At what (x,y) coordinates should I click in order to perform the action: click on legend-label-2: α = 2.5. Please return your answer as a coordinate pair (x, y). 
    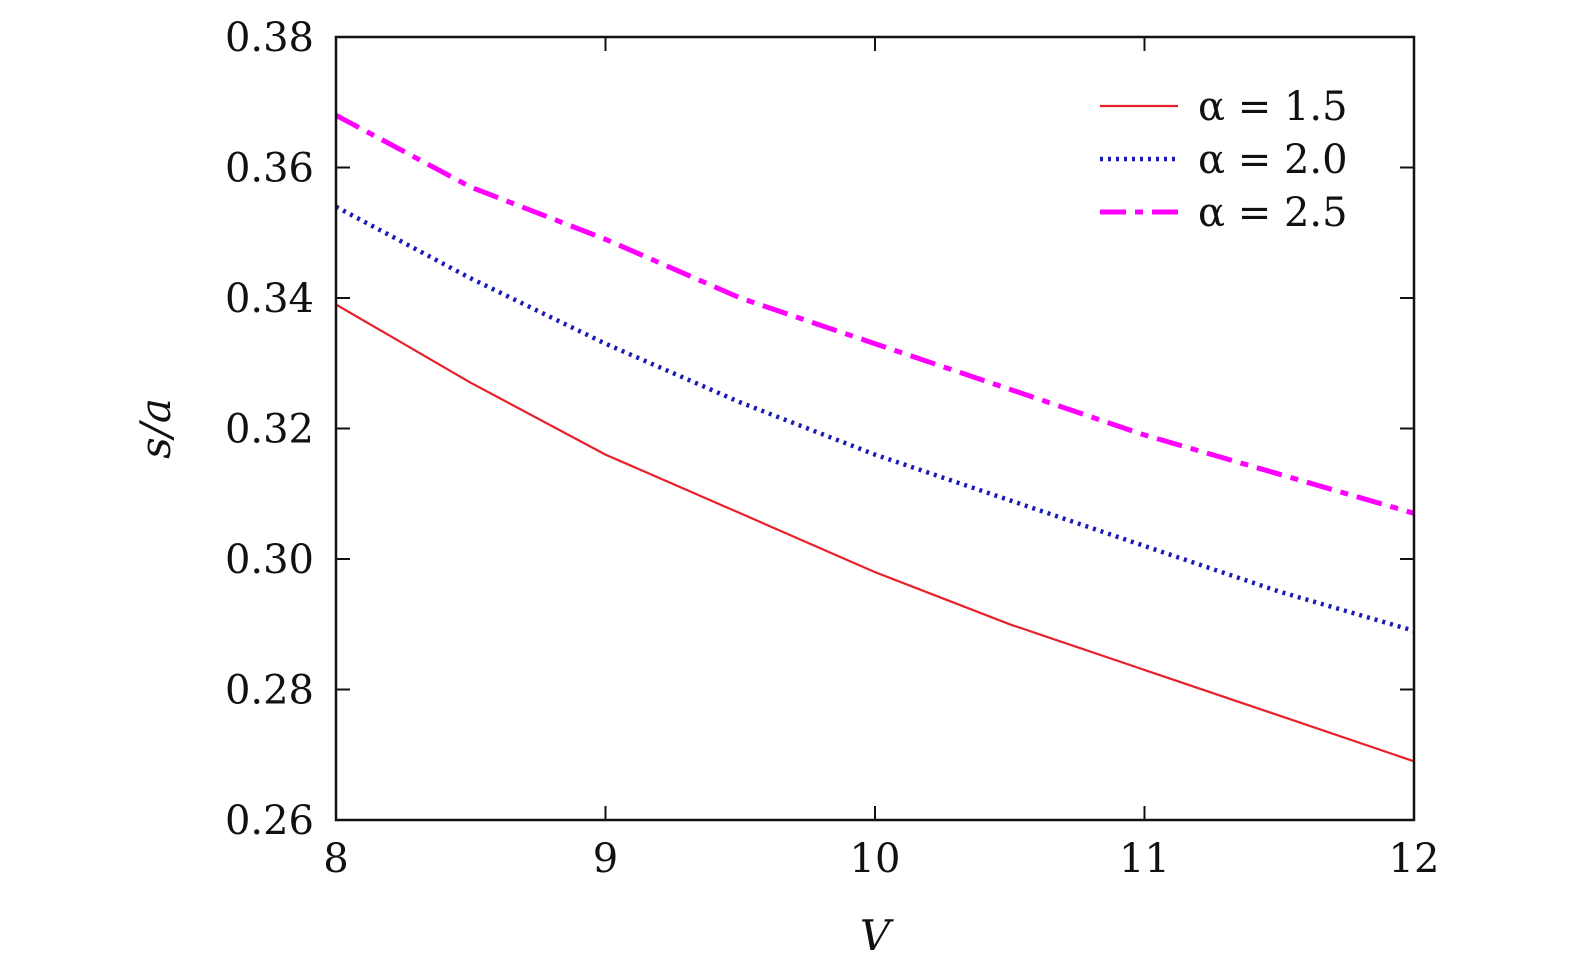
    Looking at the image, I should click on (1273, 213).